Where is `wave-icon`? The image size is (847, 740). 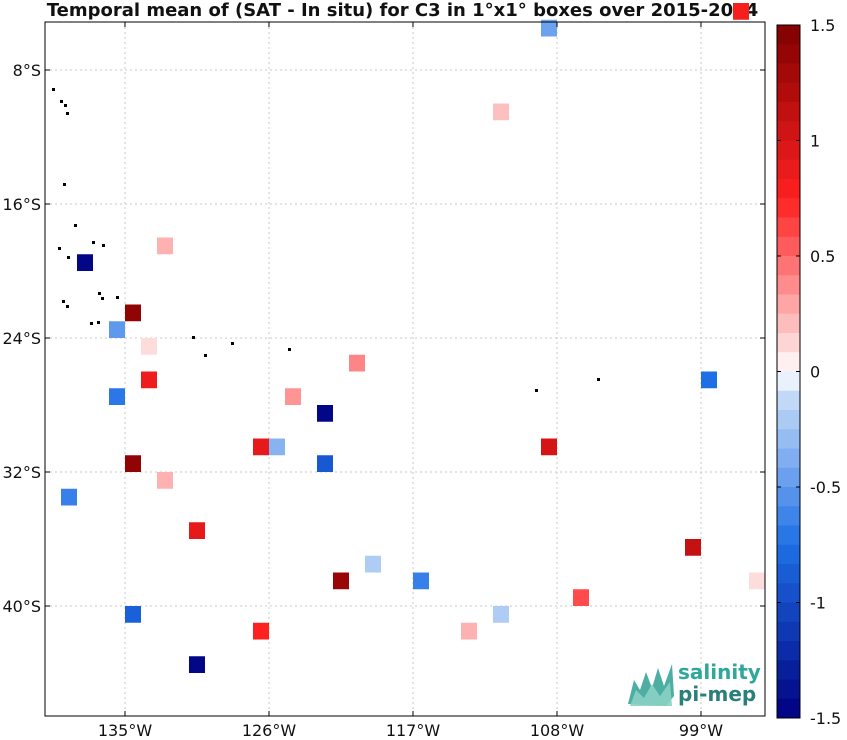 wave-icon is located at coordinates (651, 685).